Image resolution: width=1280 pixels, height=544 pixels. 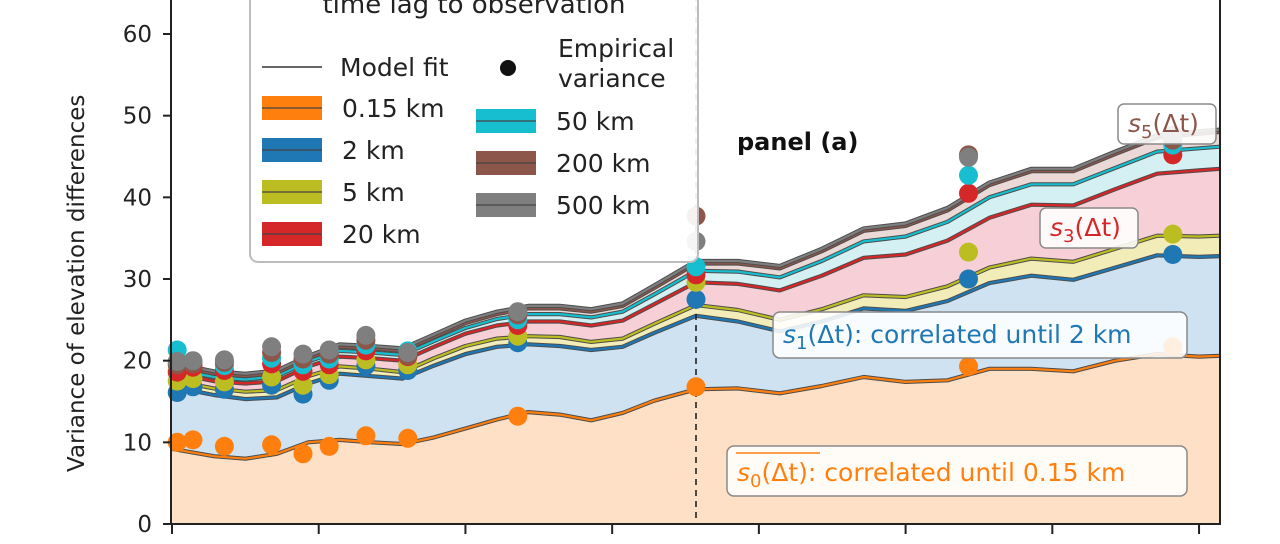 I want to click on annotation-s0: s0(Δt): correlated until 0.15 km, so click(x=957, y=471).